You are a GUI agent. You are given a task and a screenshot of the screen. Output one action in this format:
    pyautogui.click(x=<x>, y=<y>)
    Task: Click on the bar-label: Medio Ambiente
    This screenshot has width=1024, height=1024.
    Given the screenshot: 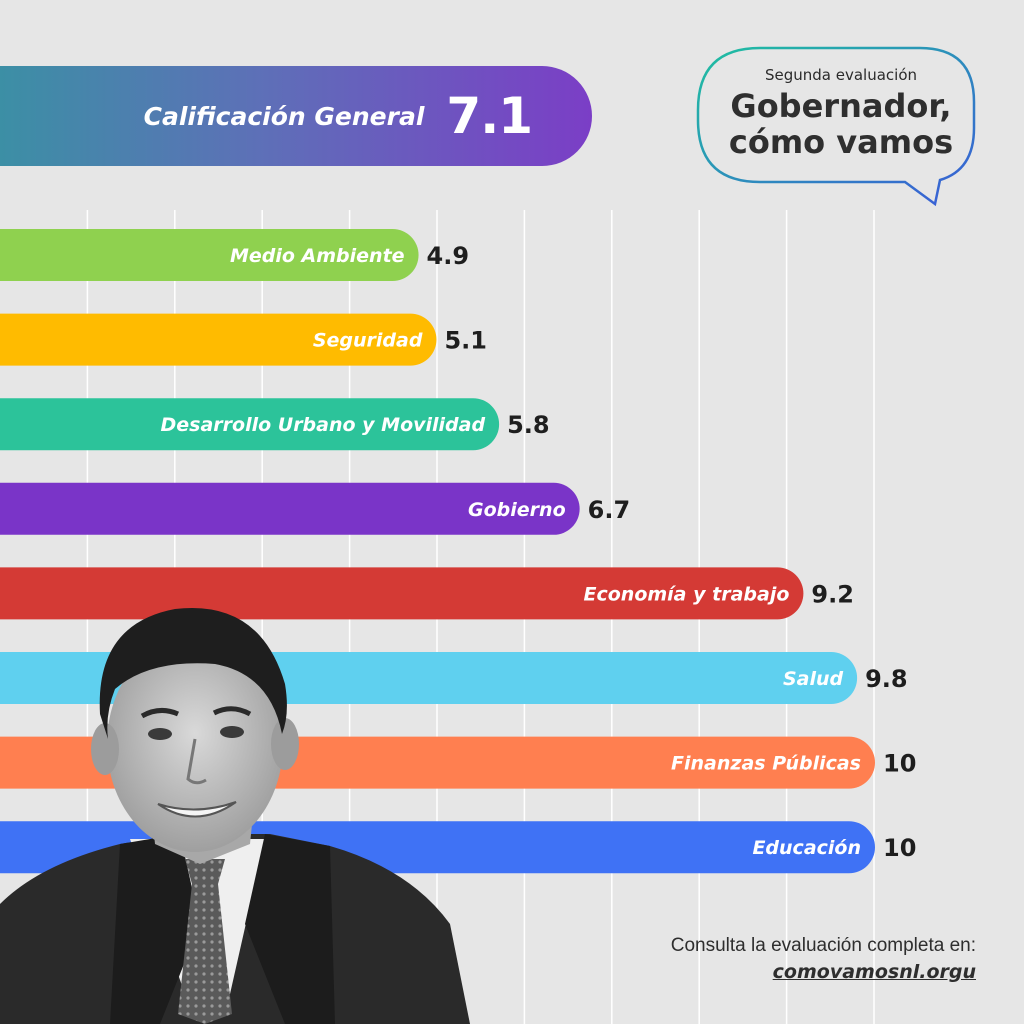 What is the action you would take?
    pyautogui.click(x=317, y=256)
    